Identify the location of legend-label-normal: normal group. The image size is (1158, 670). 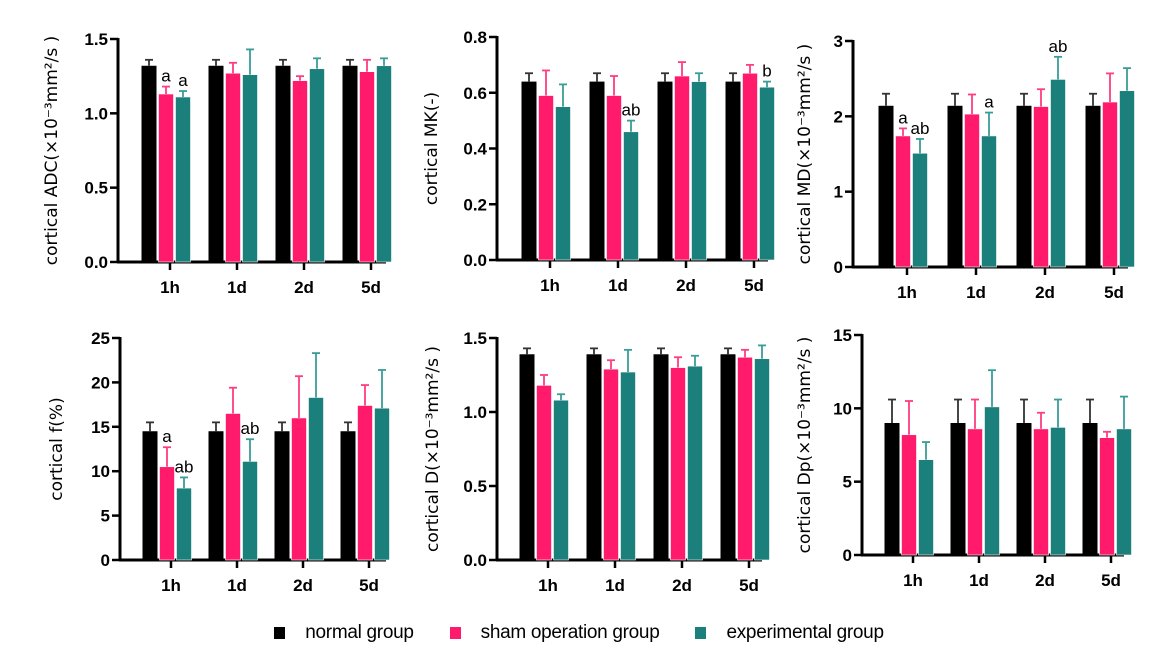
(359, 632).